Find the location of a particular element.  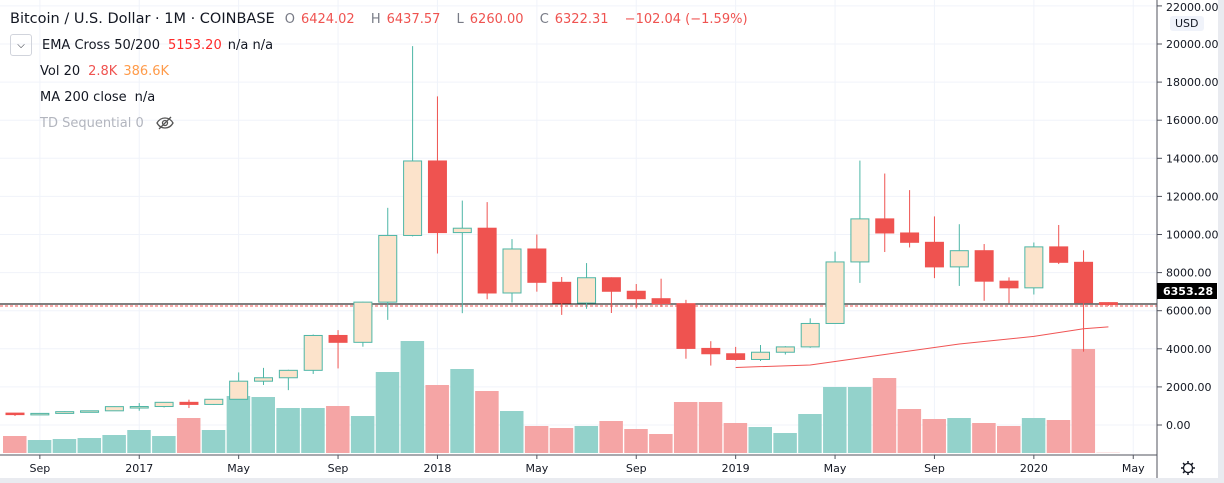

price-tick-label: 8000.00 is located at coordinates (1189, 273).